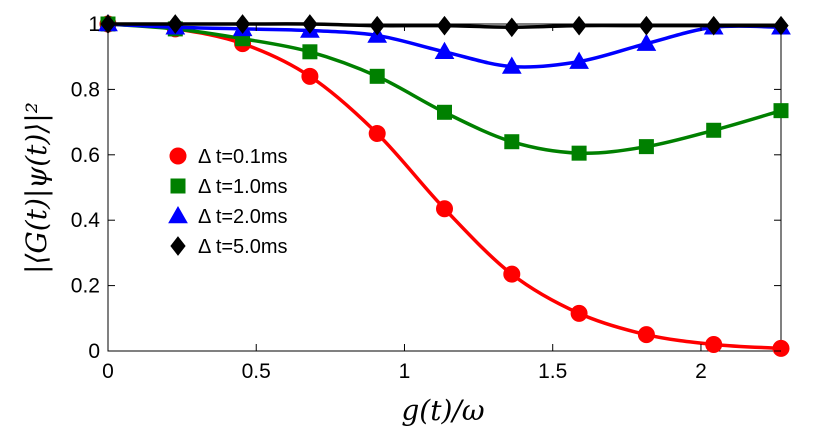 The width and height of the screenshot is (830, 438). I want to click on x-tick-label: 0, so click(108, 371).